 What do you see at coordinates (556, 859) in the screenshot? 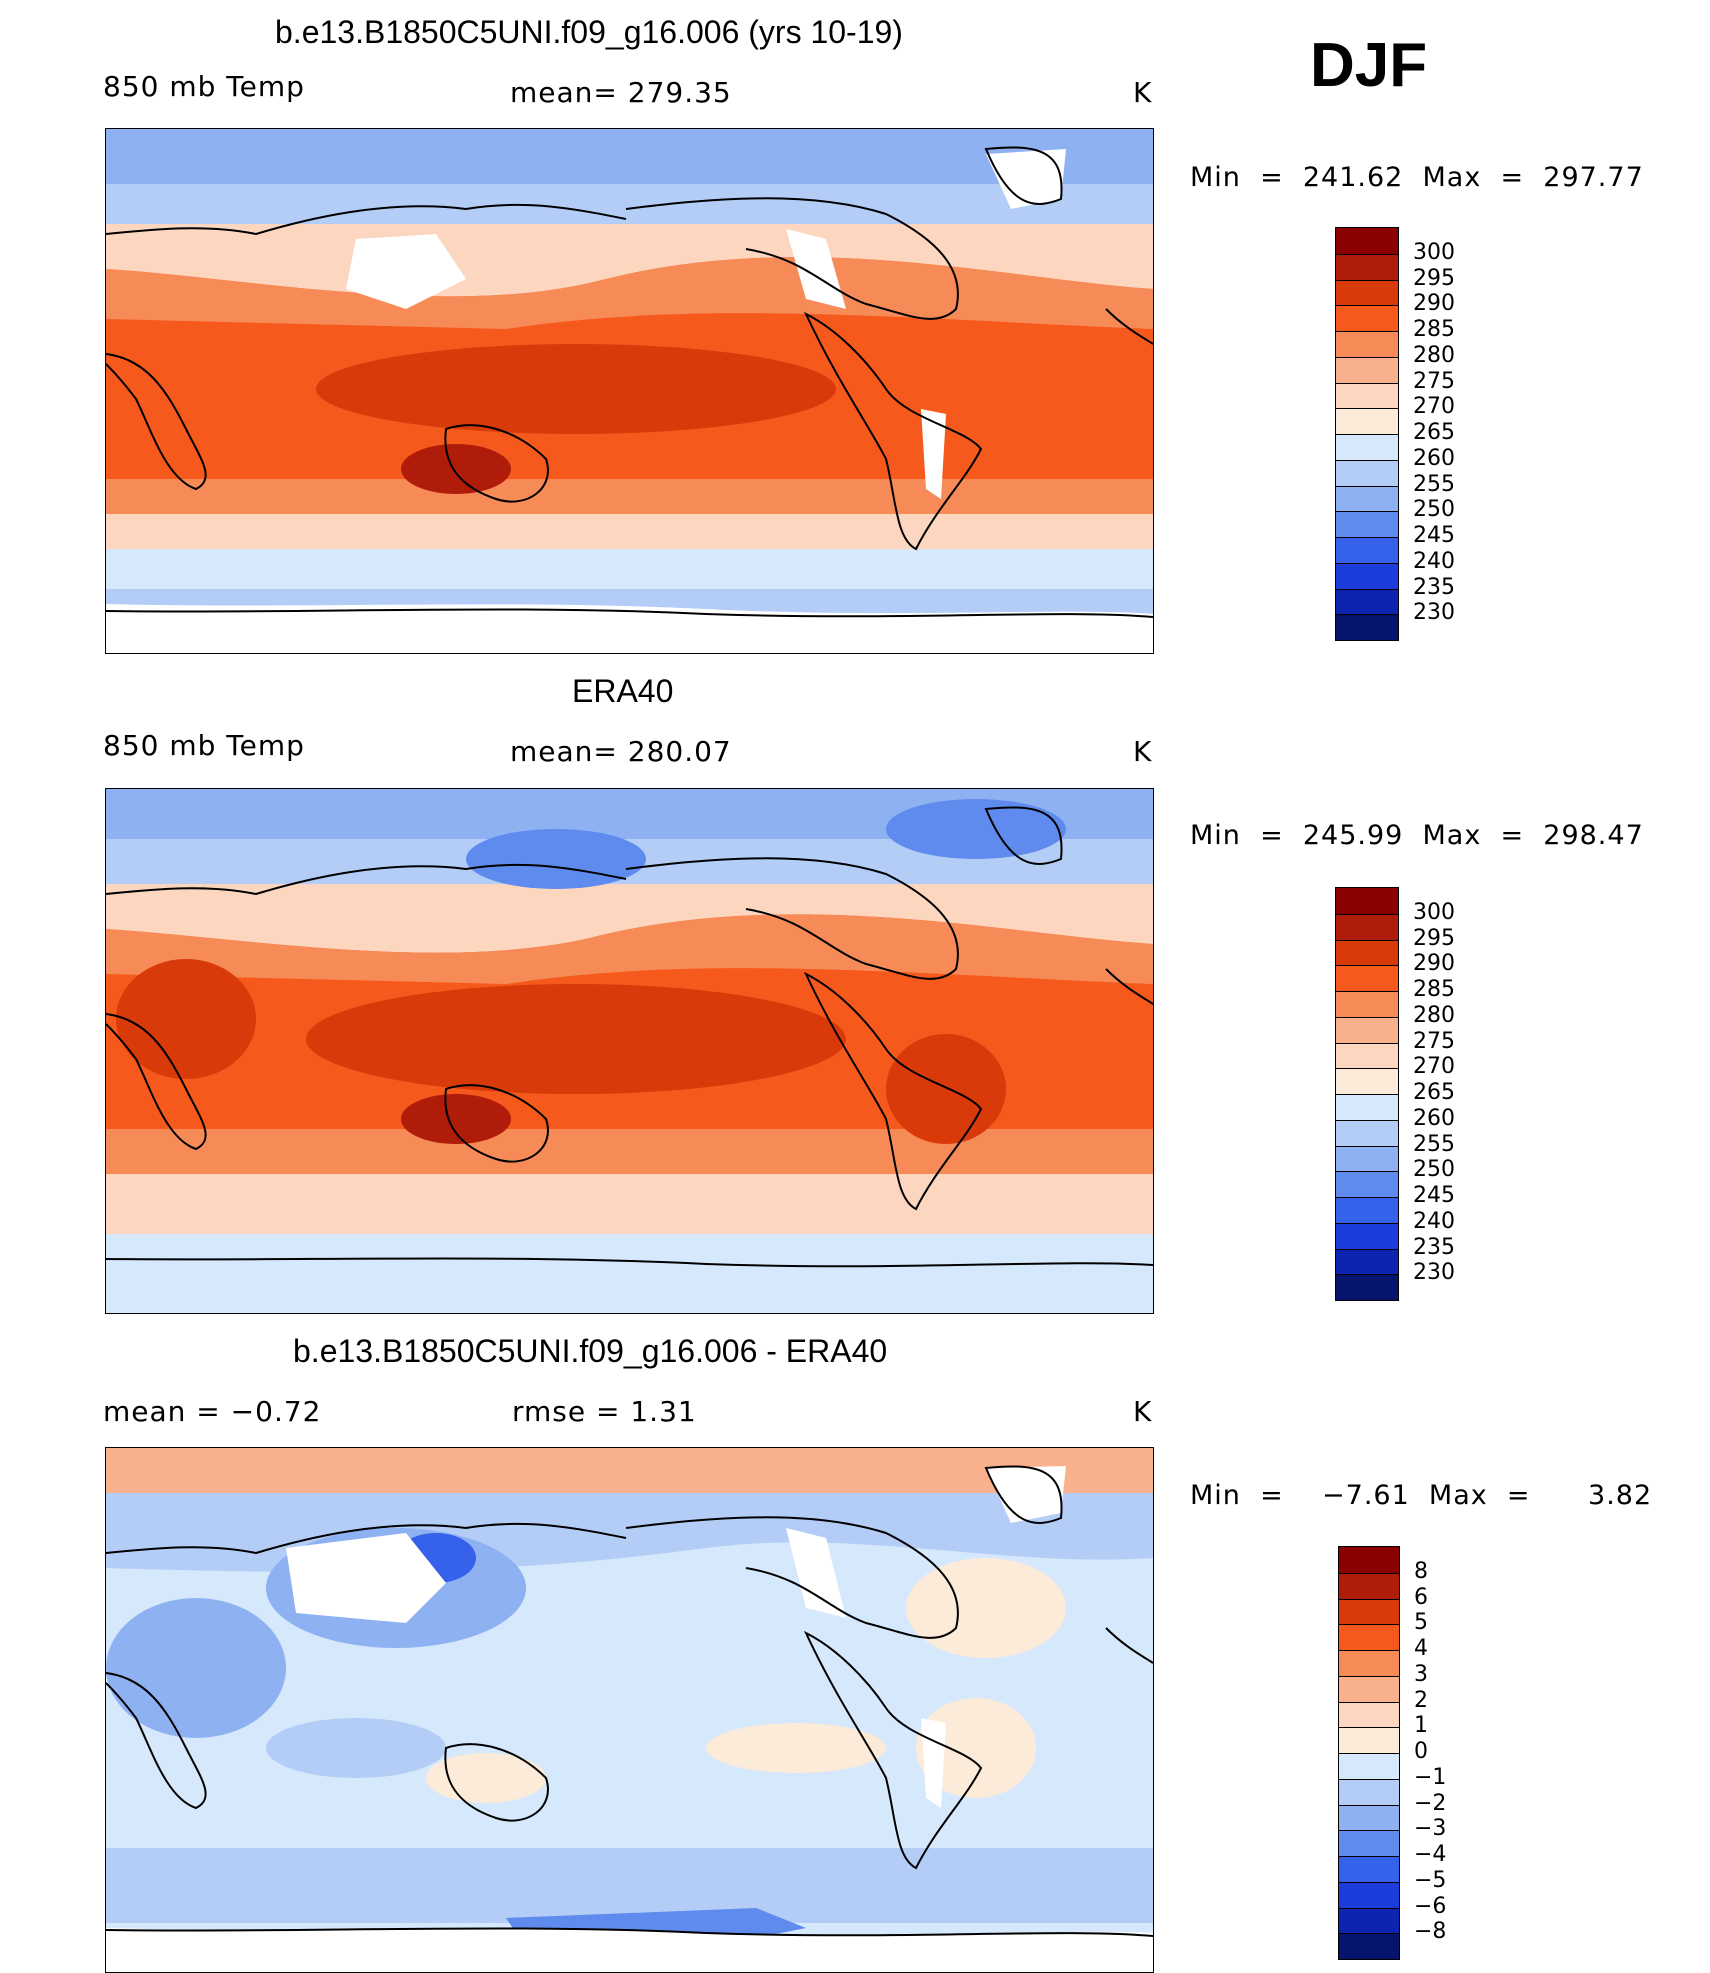
I see `north-cold-core` at bounding box center [556, 859].